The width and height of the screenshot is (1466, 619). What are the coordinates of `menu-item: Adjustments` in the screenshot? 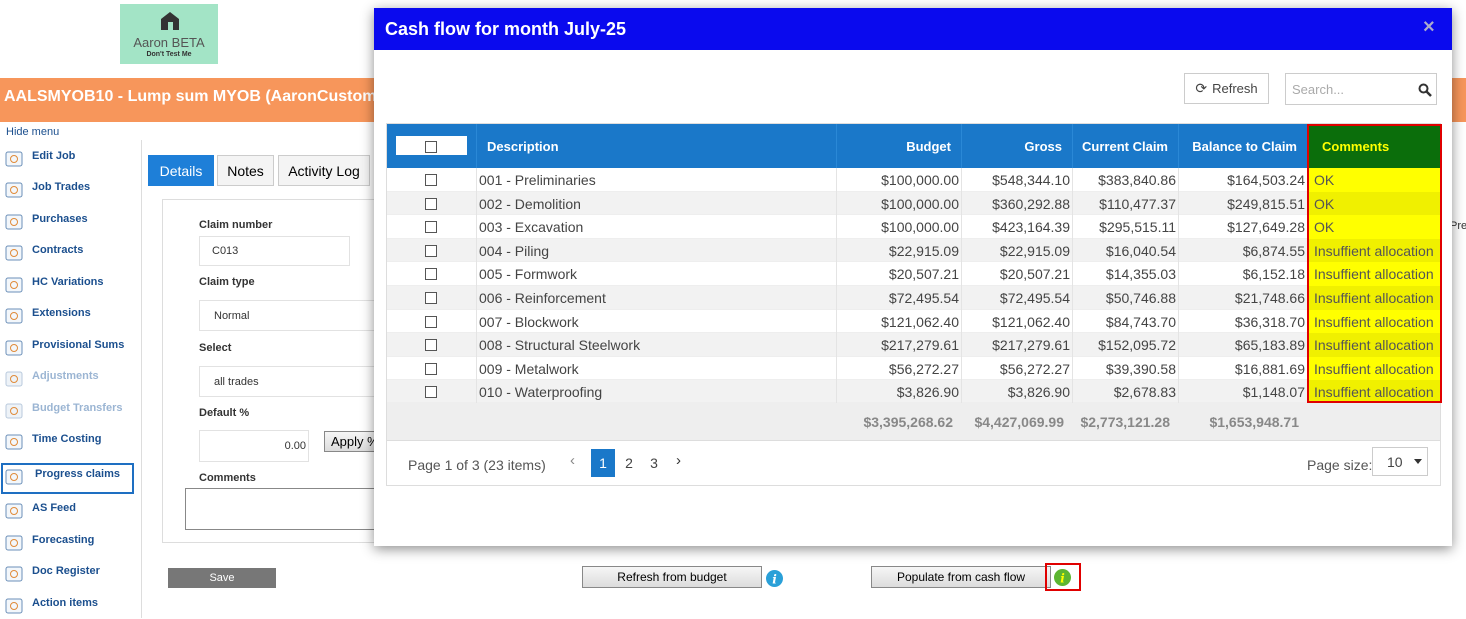 It's located at (65, 376).